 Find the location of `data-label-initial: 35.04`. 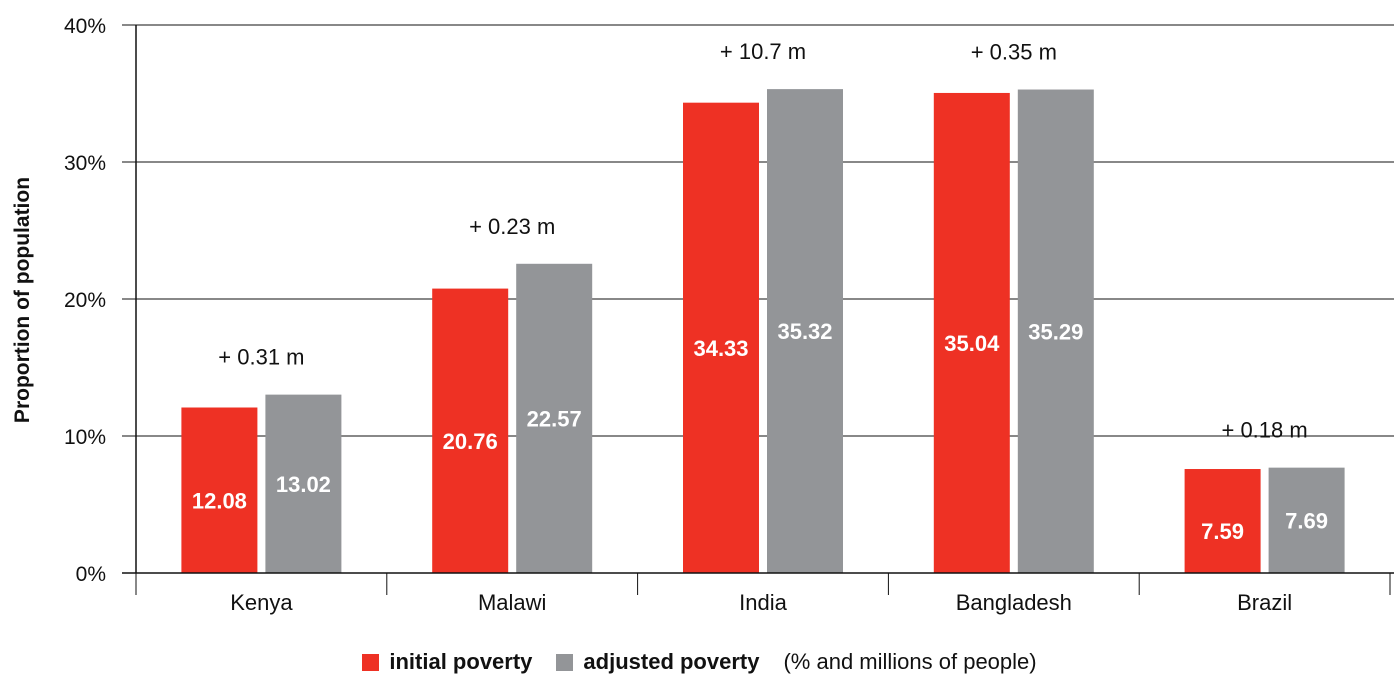

data-label-initial: 35.04 is located at coordinates (972, 343).